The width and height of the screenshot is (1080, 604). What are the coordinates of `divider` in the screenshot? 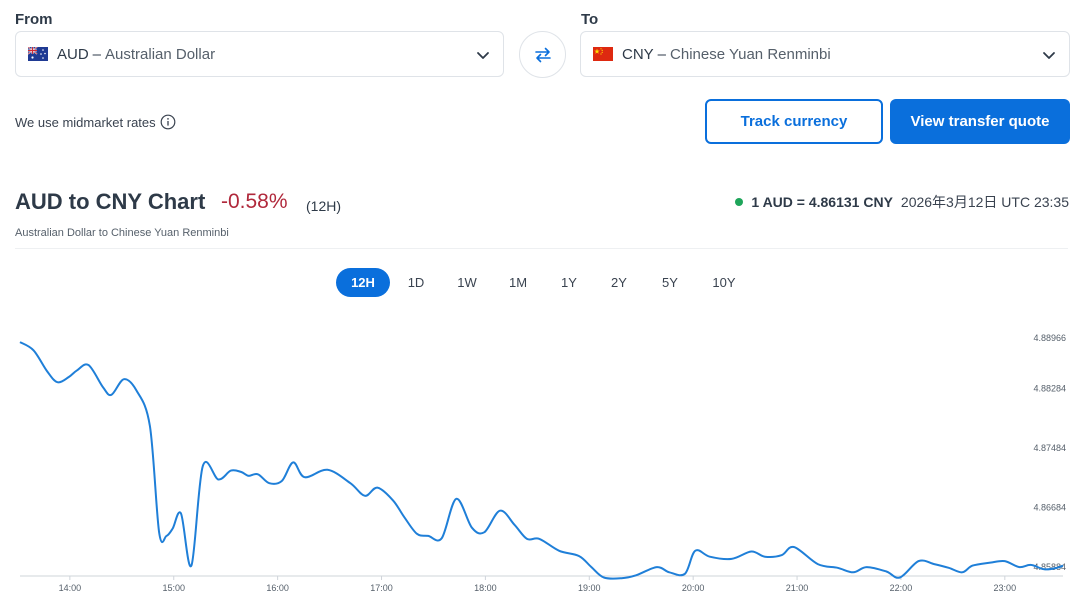 It's located at (541, 248).